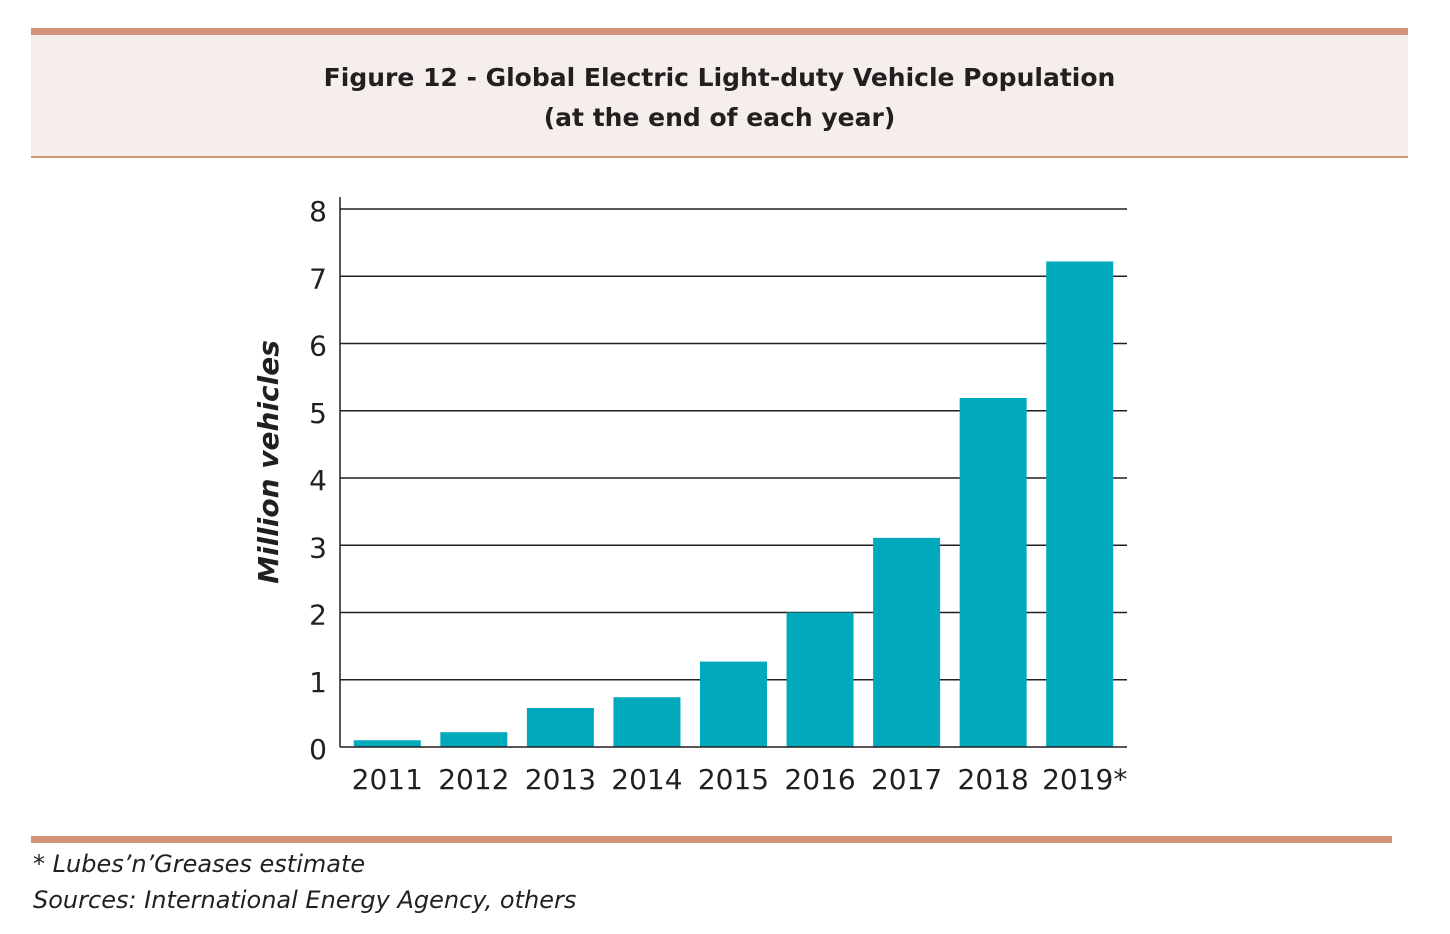 The image size is (1450, 934). I want to click on x-tick-label: 2016, so click(819, 779).